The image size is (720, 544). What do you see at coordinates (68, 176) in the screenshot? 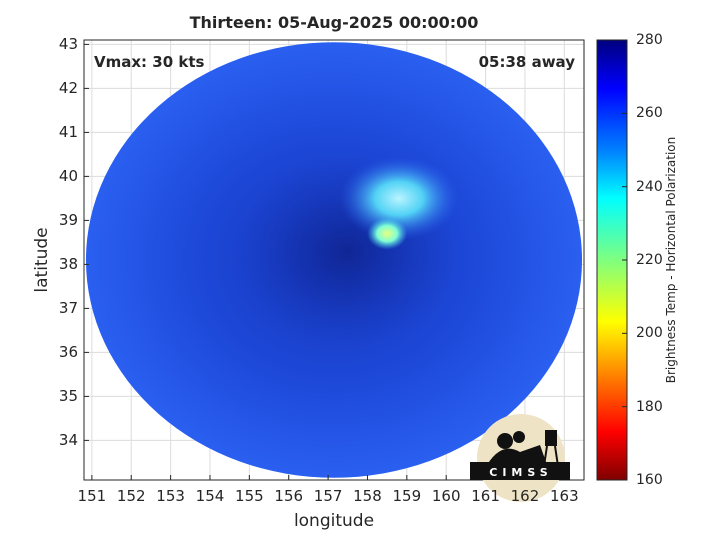
I see `y-tick-label: 40` at bounding box center [68, 176].